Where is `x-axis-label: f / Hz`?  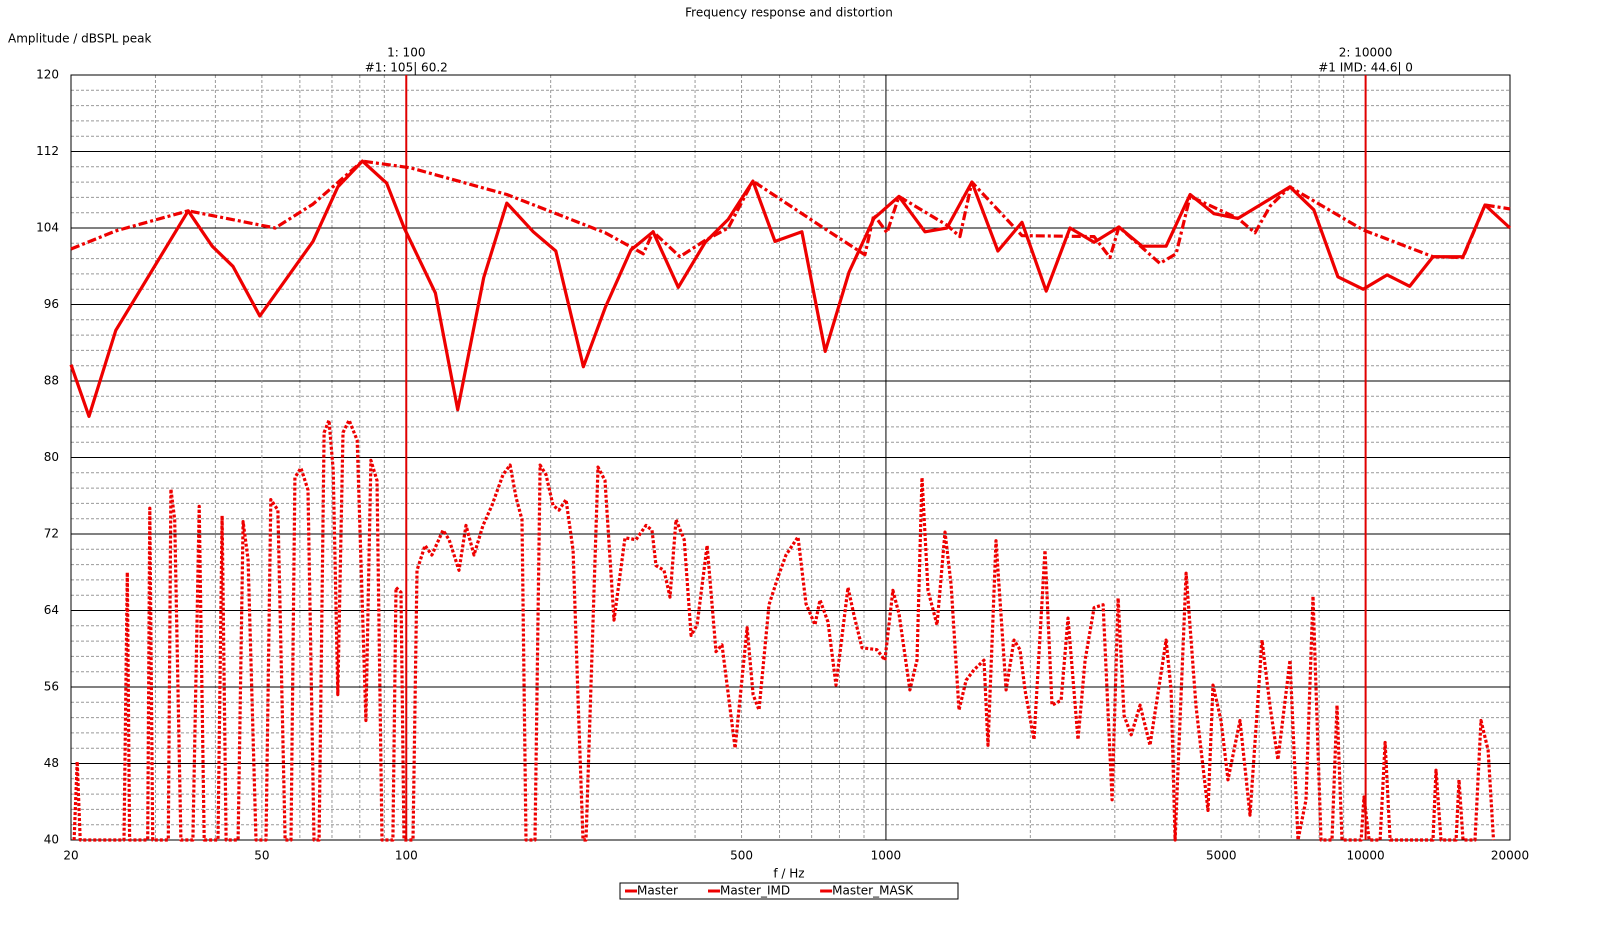
x-axis-label: f / Hz is located at coordinates (788, 874).